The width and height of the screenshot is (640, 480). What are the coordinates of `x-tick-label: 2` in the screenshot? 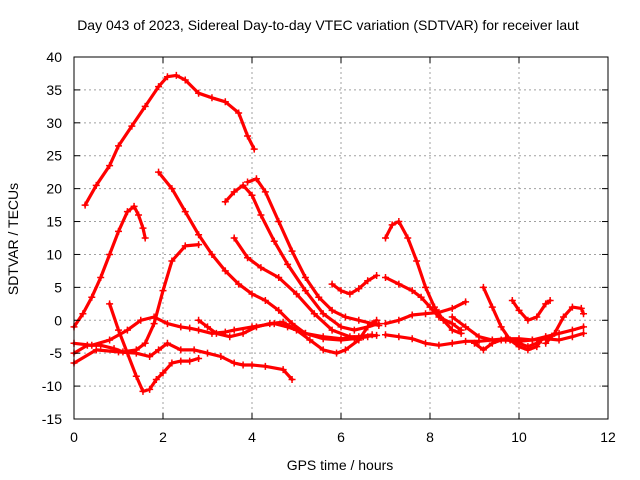 It's located at (163, 437).